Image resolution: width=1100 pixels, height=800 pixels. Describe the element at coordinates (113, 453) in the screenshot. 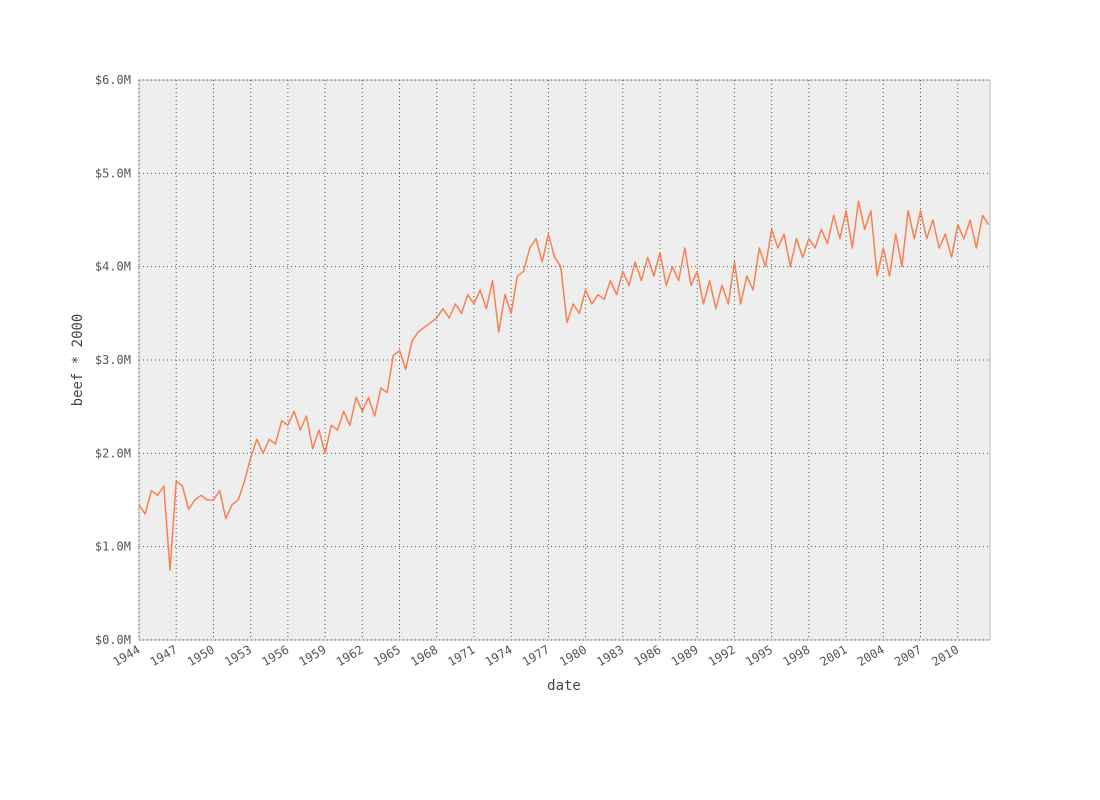

I see `y-tick-label: $2.0M` at that location.